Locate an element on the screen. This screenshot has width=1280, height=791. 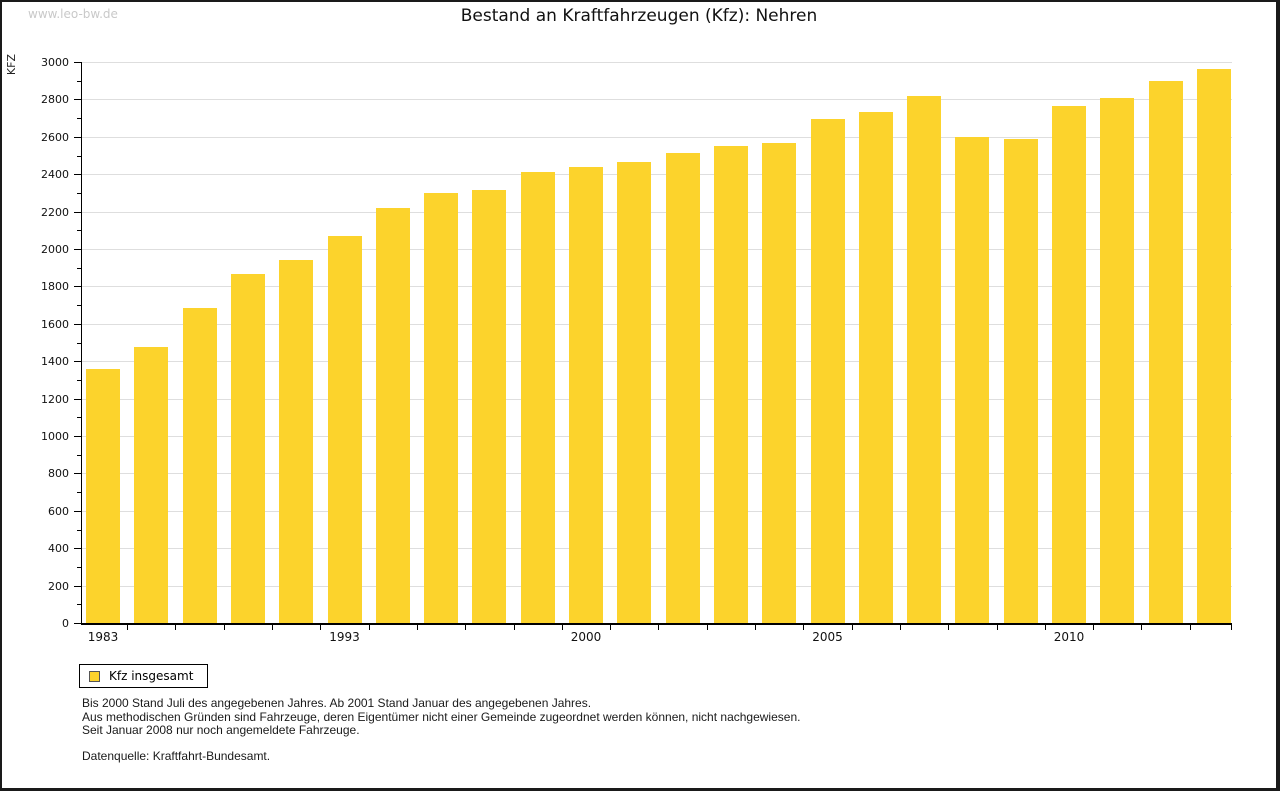
y-tick-label: 1400 is located at coordinates (55, 362).